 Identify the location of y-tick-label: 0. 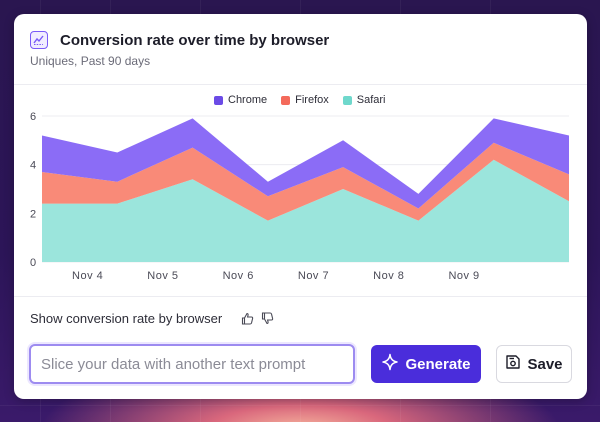
(33, 263).